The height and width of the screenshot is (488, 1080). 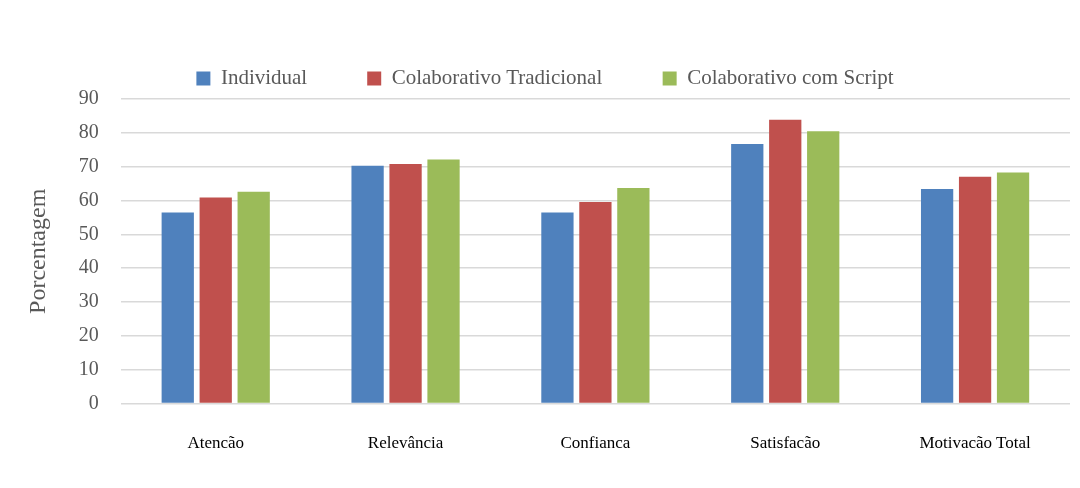 I want to click on y-axis-title: Porcentagem, so click(x=36, y=251).